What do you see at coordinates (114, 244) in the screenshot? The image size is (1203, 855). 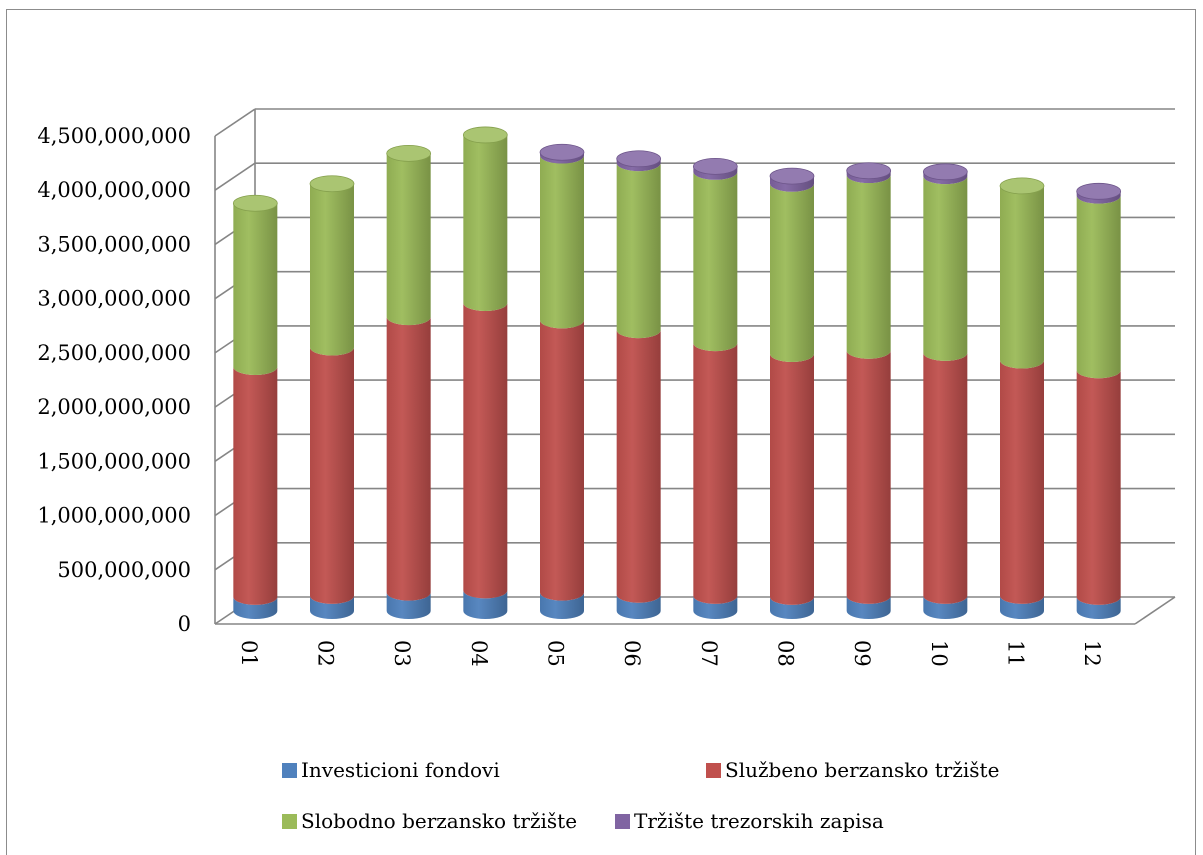 I see `y-tick-label: 3,500,000,000` at bounding box center [114, 244].